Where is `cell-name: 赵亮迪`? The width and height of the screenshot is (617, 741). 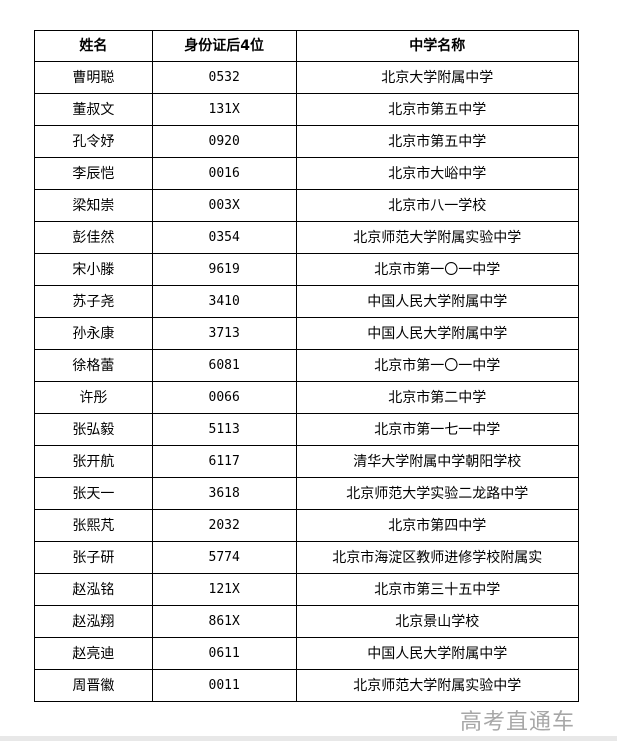 cell-name: 赵亮迪 is located at coordinates (93, 653).